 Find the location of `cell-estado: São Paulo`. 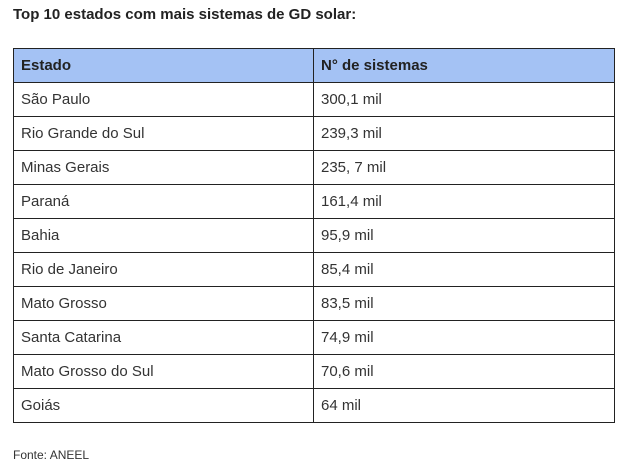

cell-estado: São Paulo is located at coordinates (163, 99).